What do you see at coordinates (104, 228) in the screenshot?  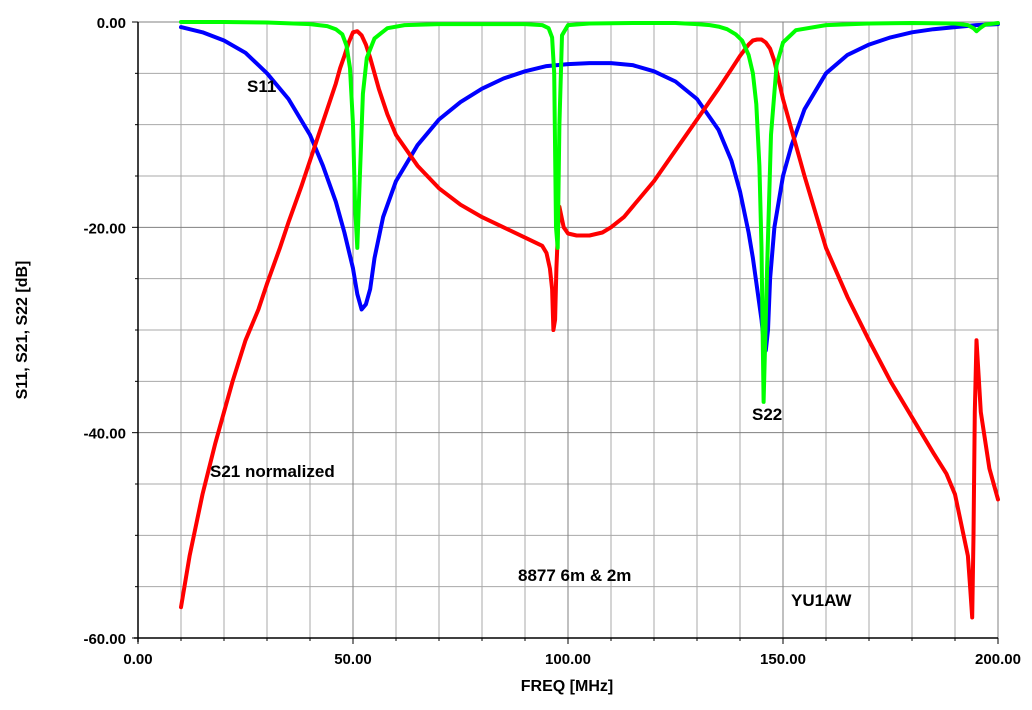 I see `y-tick-label: -20.00` at bounding box center [104, 228].